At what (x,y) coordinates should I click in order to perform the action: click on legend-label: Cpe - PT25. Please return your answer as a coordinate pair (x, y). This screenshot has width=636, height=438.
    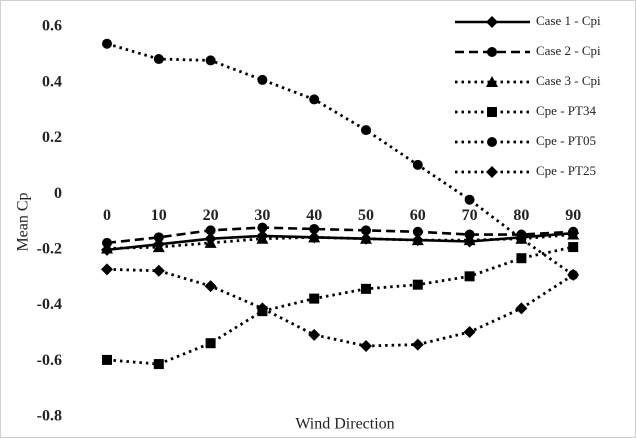
    Looking at the image, I should click on (566, 170).